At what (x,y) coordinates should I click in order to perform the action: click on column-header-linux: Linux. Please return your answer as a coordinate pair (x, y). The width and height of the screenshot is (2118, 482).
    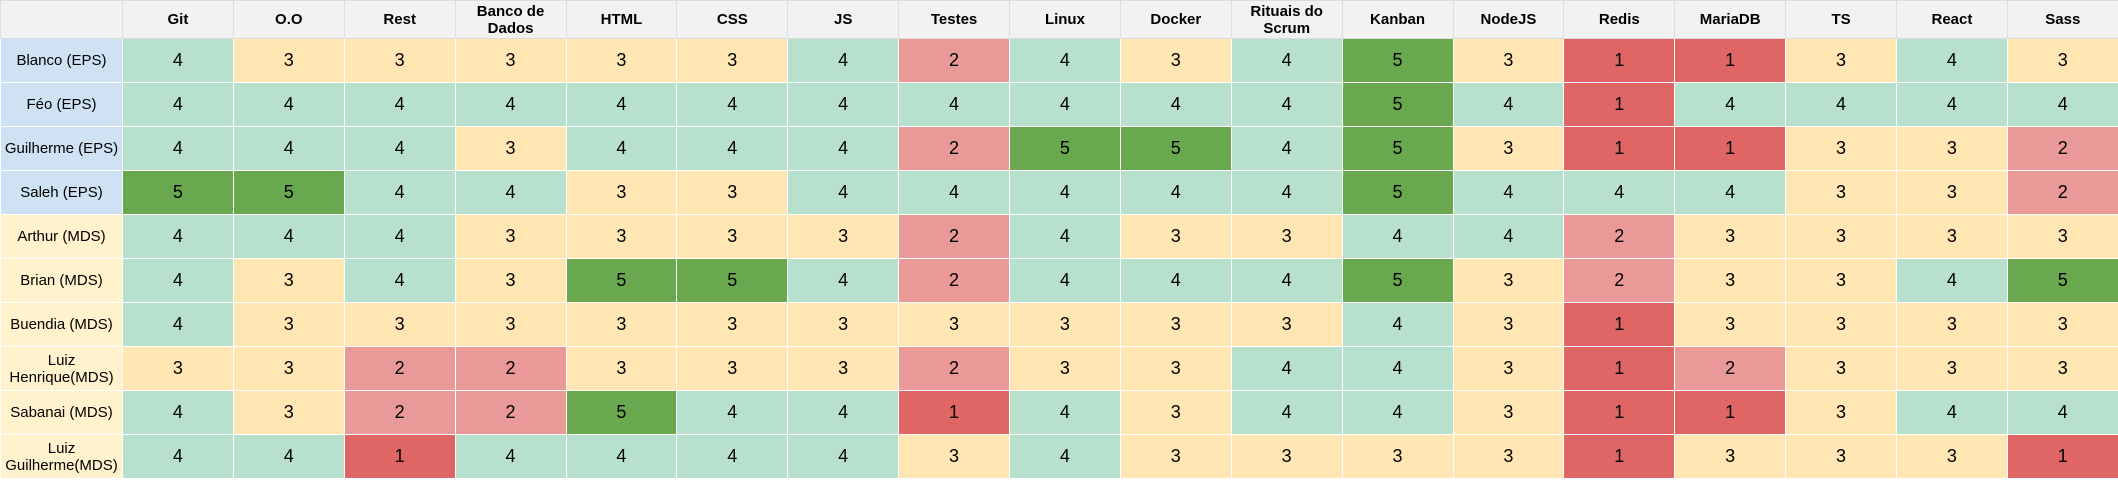
    Looking at the image, I should click on (1065, 19).